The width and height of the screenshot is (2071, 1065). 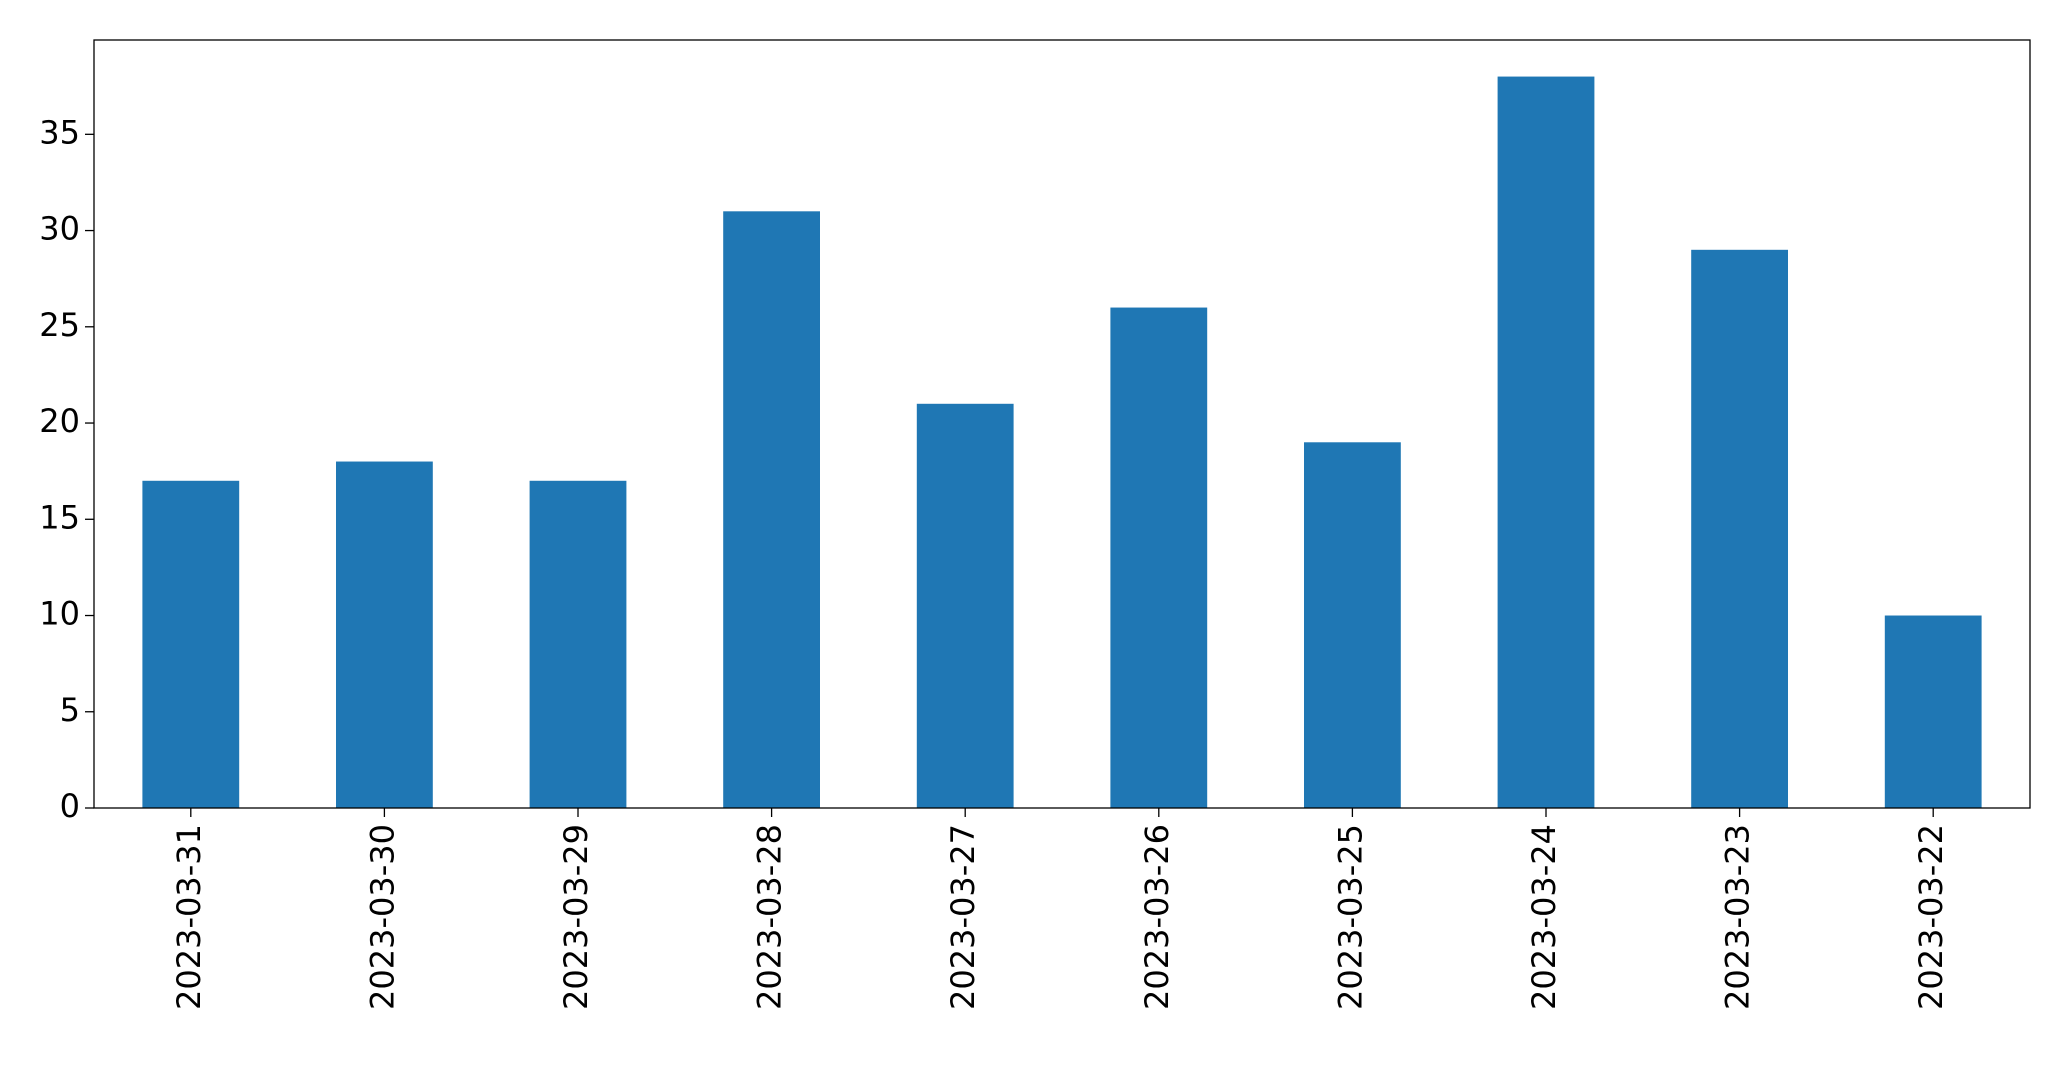 What do you see at coordinates (963, 917) in the screenshot?
I see `x-tick-label: 2023-03-27` at bounding box center [963, 917].